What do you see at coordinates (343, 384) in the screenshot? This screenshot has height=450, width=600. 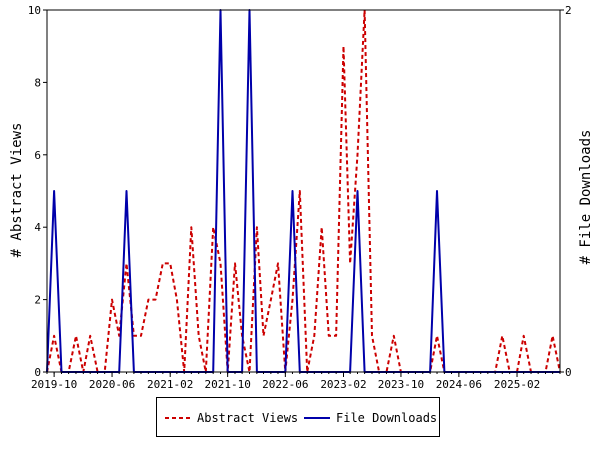 I see `x-tick-label: 2023-02` at bounding box center [343, 384].